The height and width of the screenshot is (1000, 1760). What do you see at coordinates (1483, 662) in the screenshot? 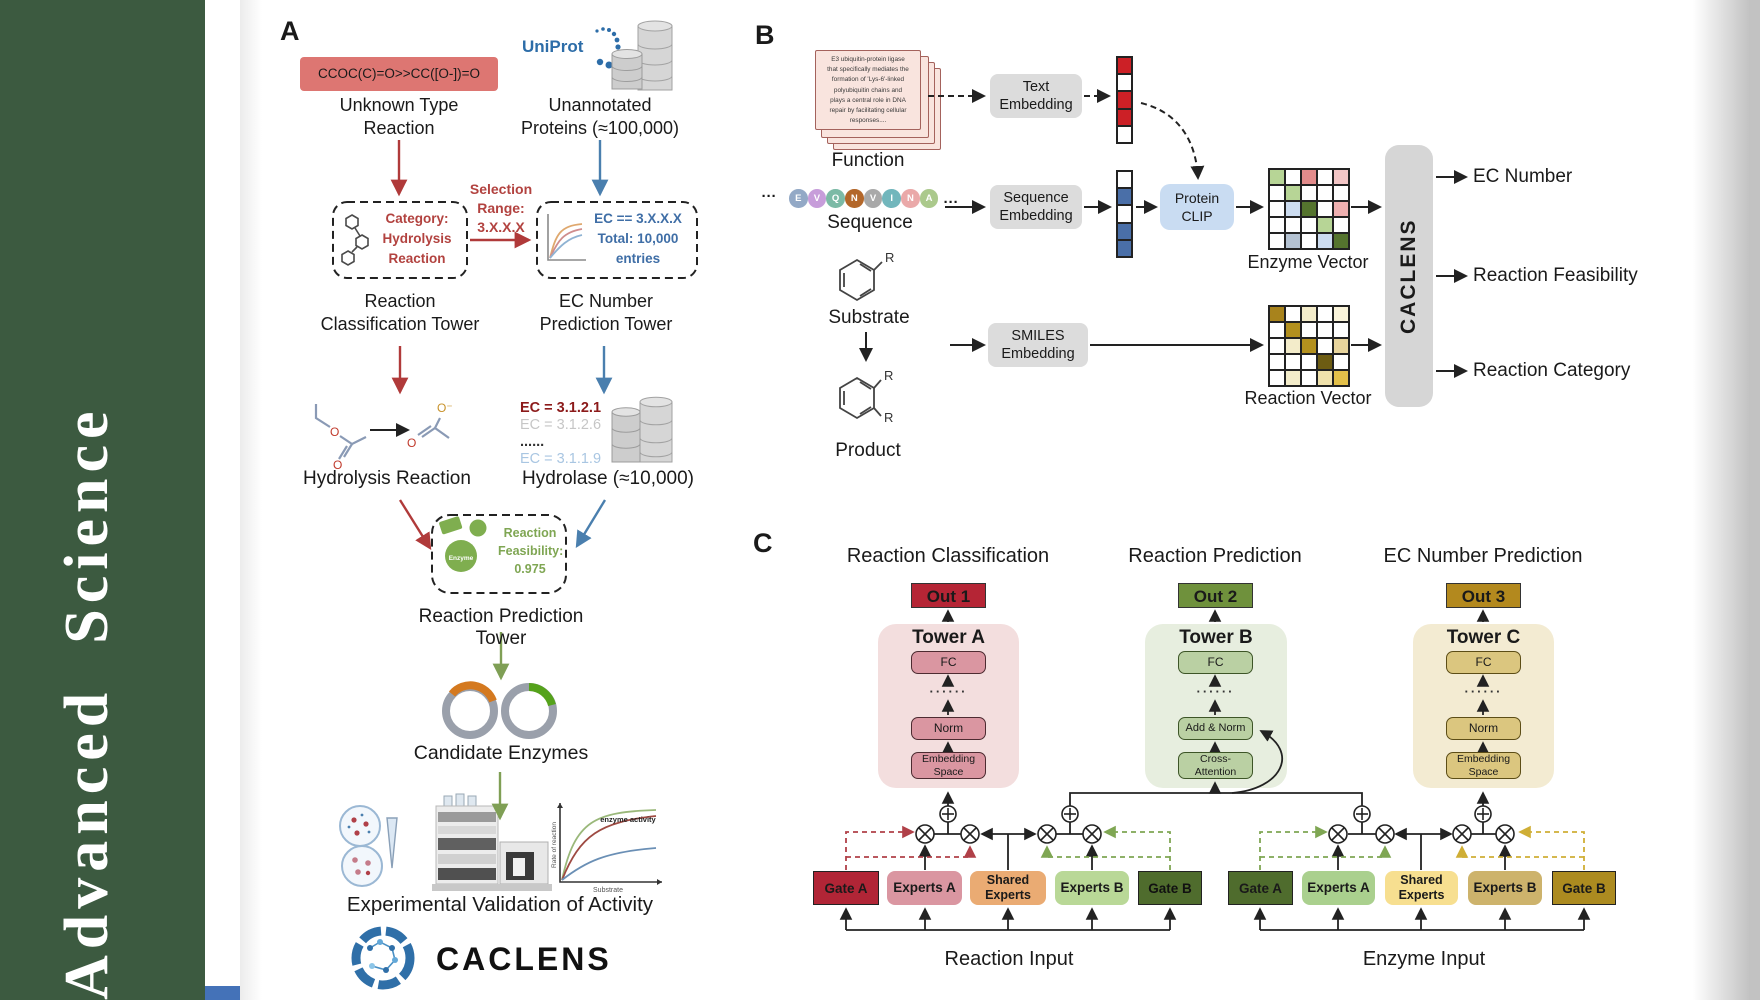
I see `tower-c-fc-block: FC` at bounding box center [1483, 662].